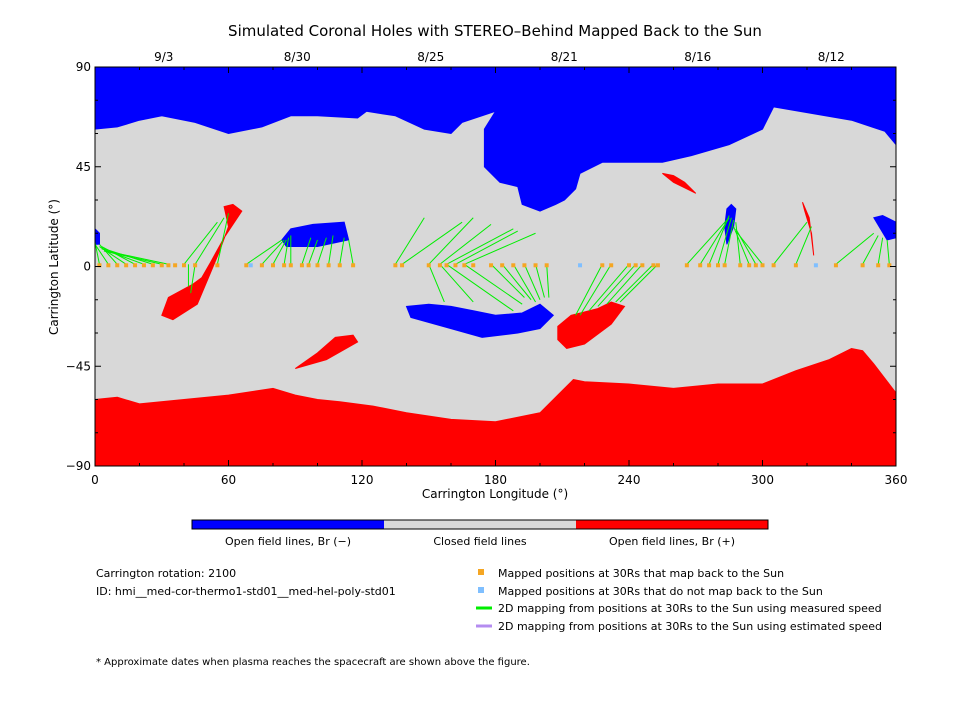  I want to click on y-axis-label: Carrington Latitude (°), so click(54, 267).